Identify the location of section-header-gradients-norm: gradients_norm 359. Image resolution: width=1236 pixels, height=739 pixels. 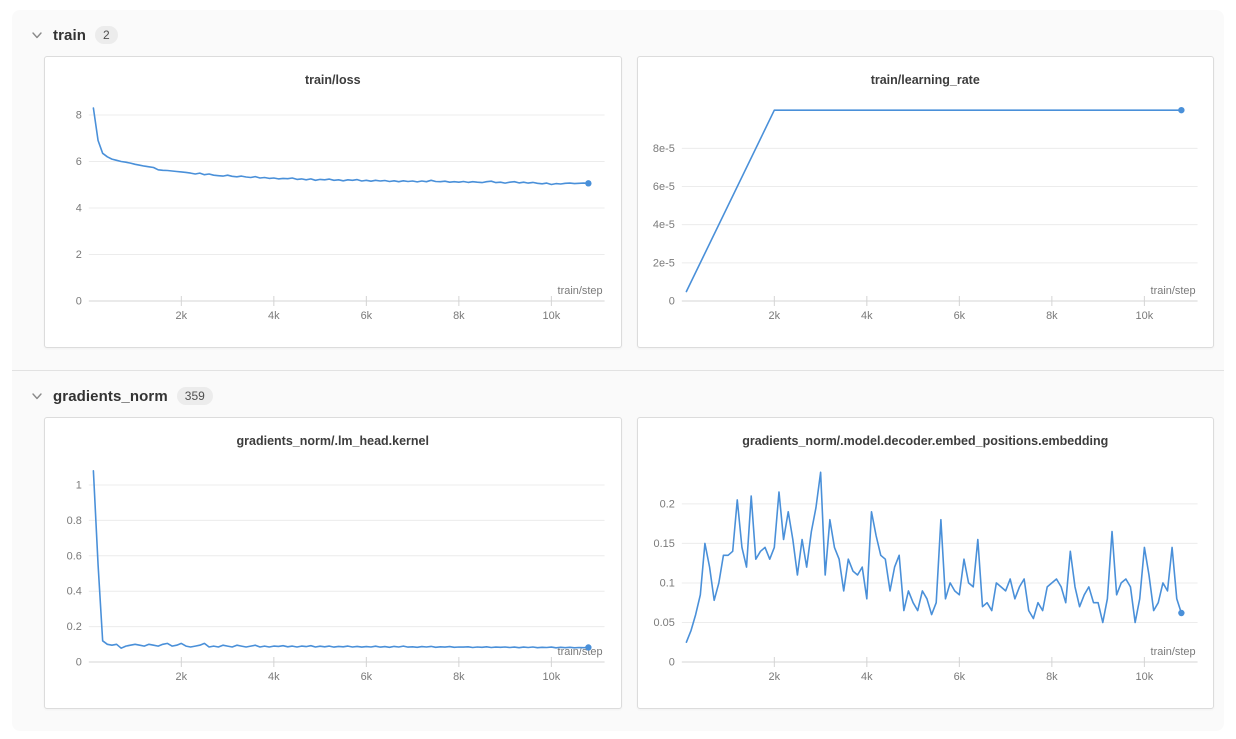
(618, 396).